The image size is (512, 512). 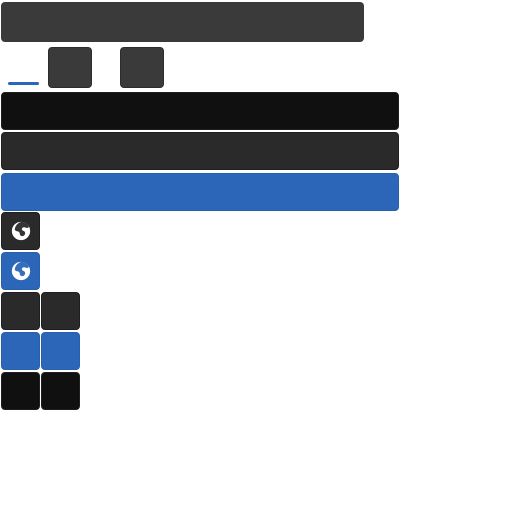 I want to click on top-bar, so click(x=182, y=22).